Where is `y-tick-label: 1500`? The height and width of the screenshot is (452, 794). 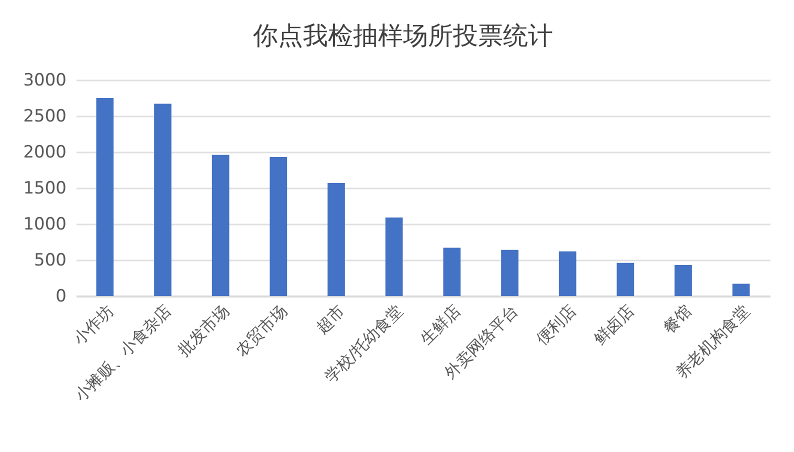 y-tick-label: 1500 is located at coordinates (44, 188).